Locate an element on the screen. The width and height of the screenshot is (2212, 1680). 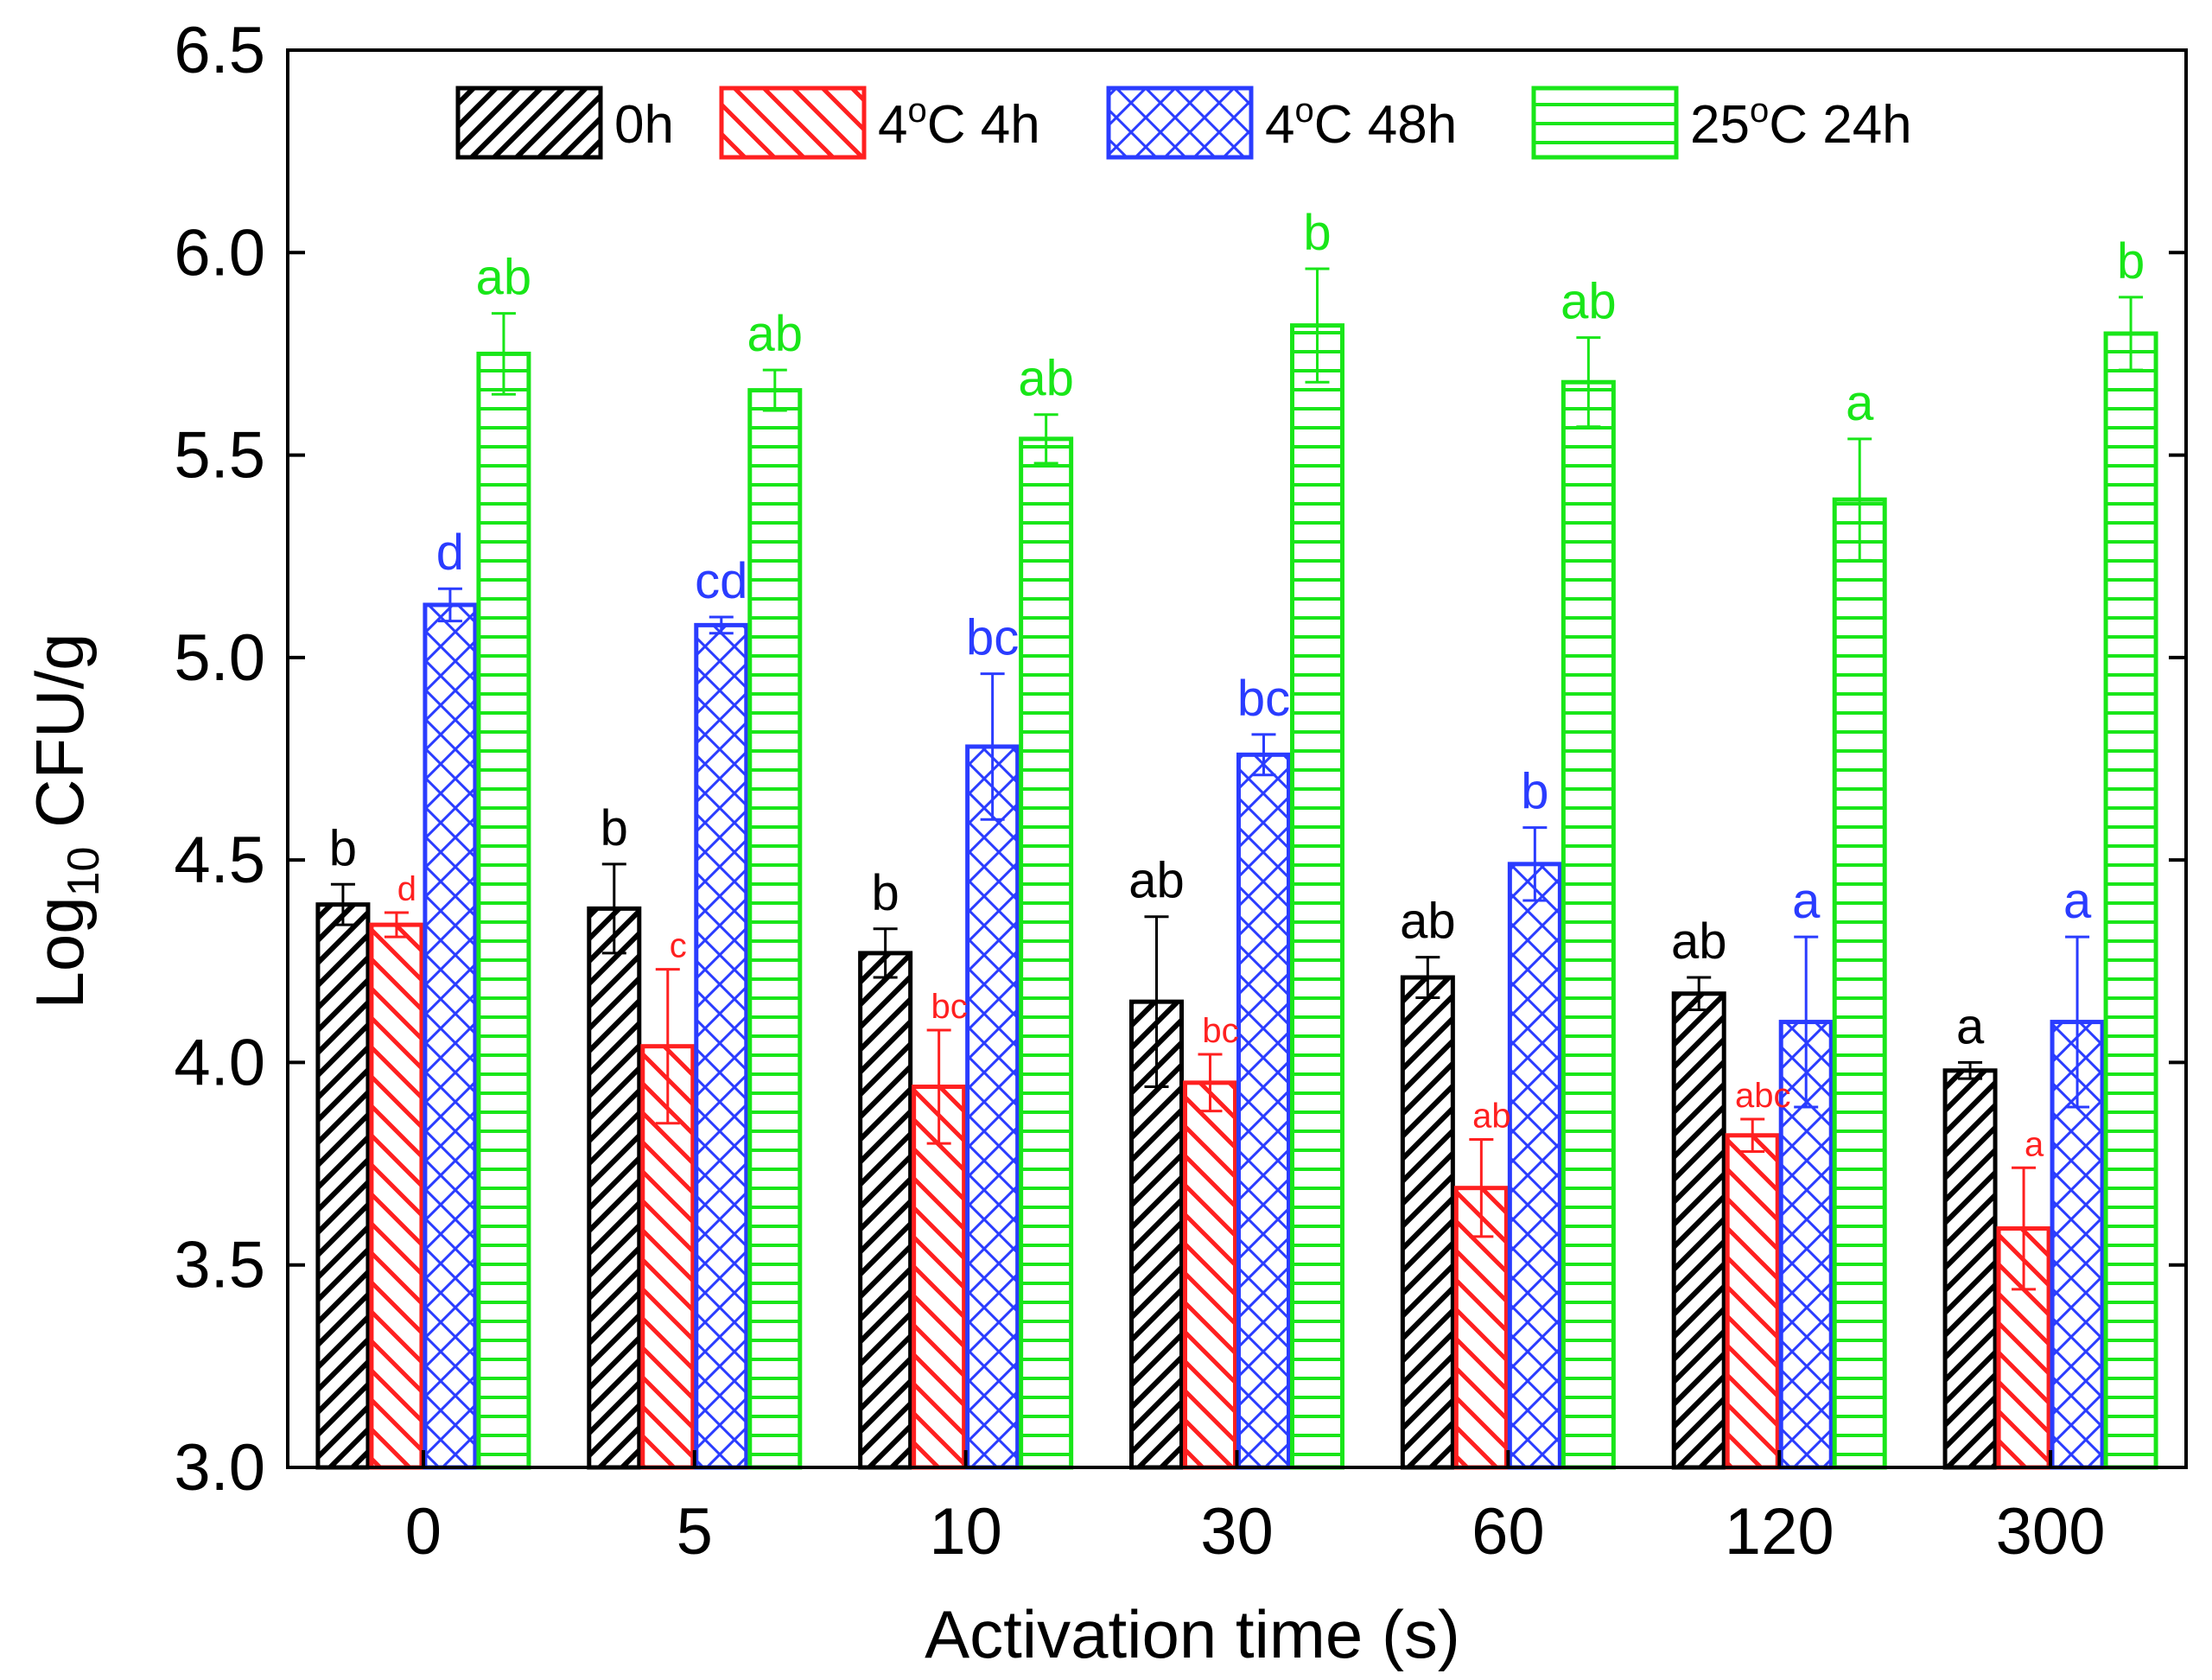
legend-label-0: 0h is located at coordinates (644, 125).